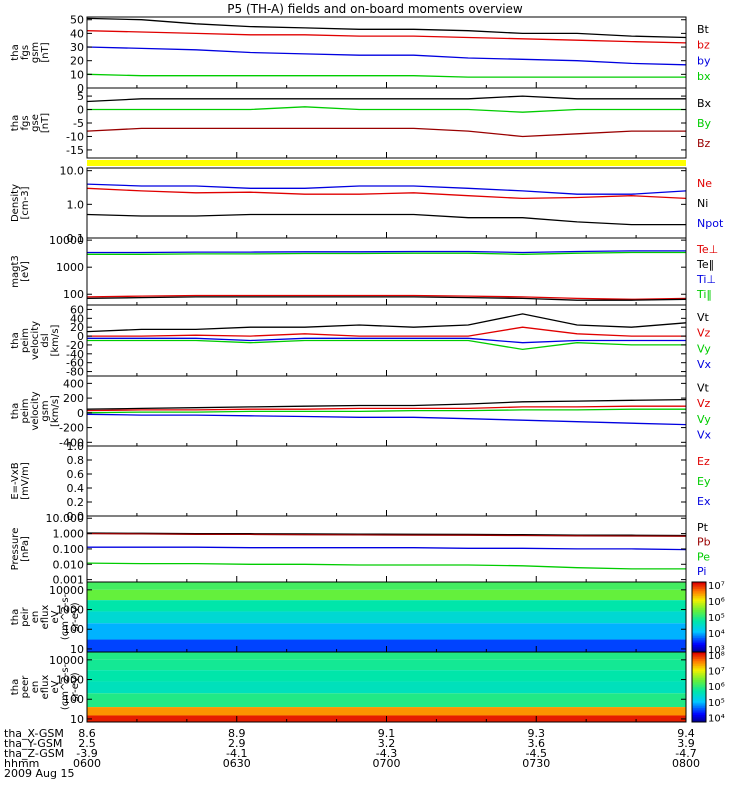  I want to click on ytick-label: 10, so click(77, 74).